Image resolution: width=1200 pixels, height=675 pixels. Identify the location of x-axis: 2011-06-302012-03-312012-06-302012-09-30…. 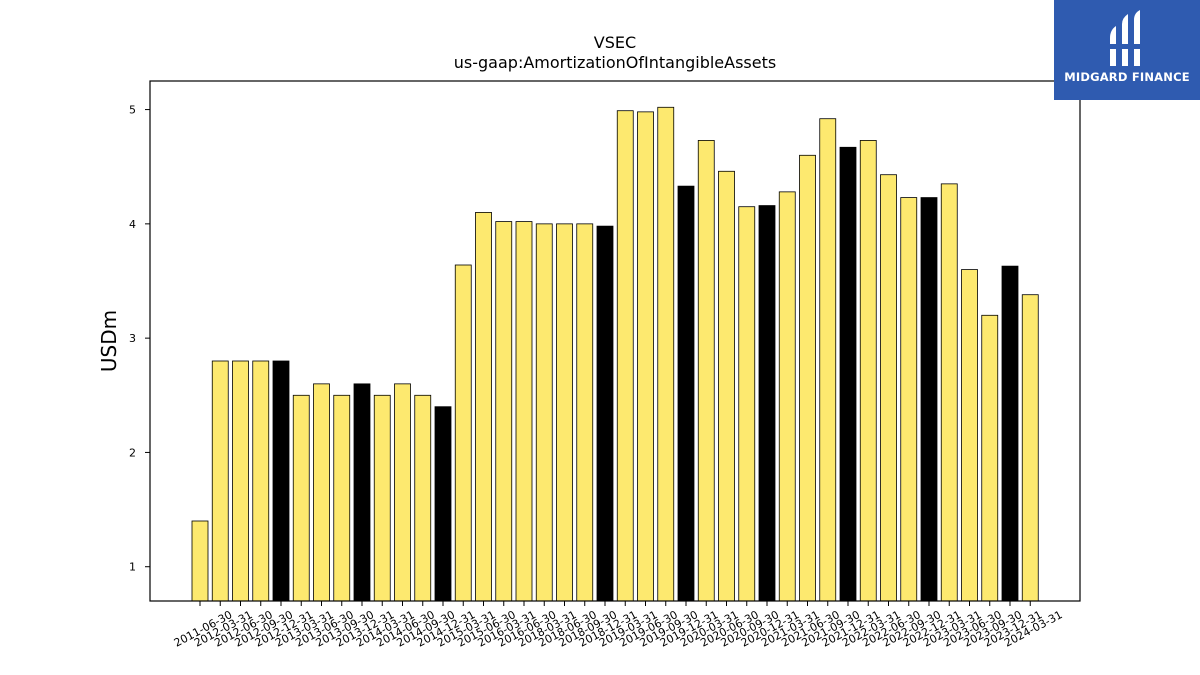
(618, 625).